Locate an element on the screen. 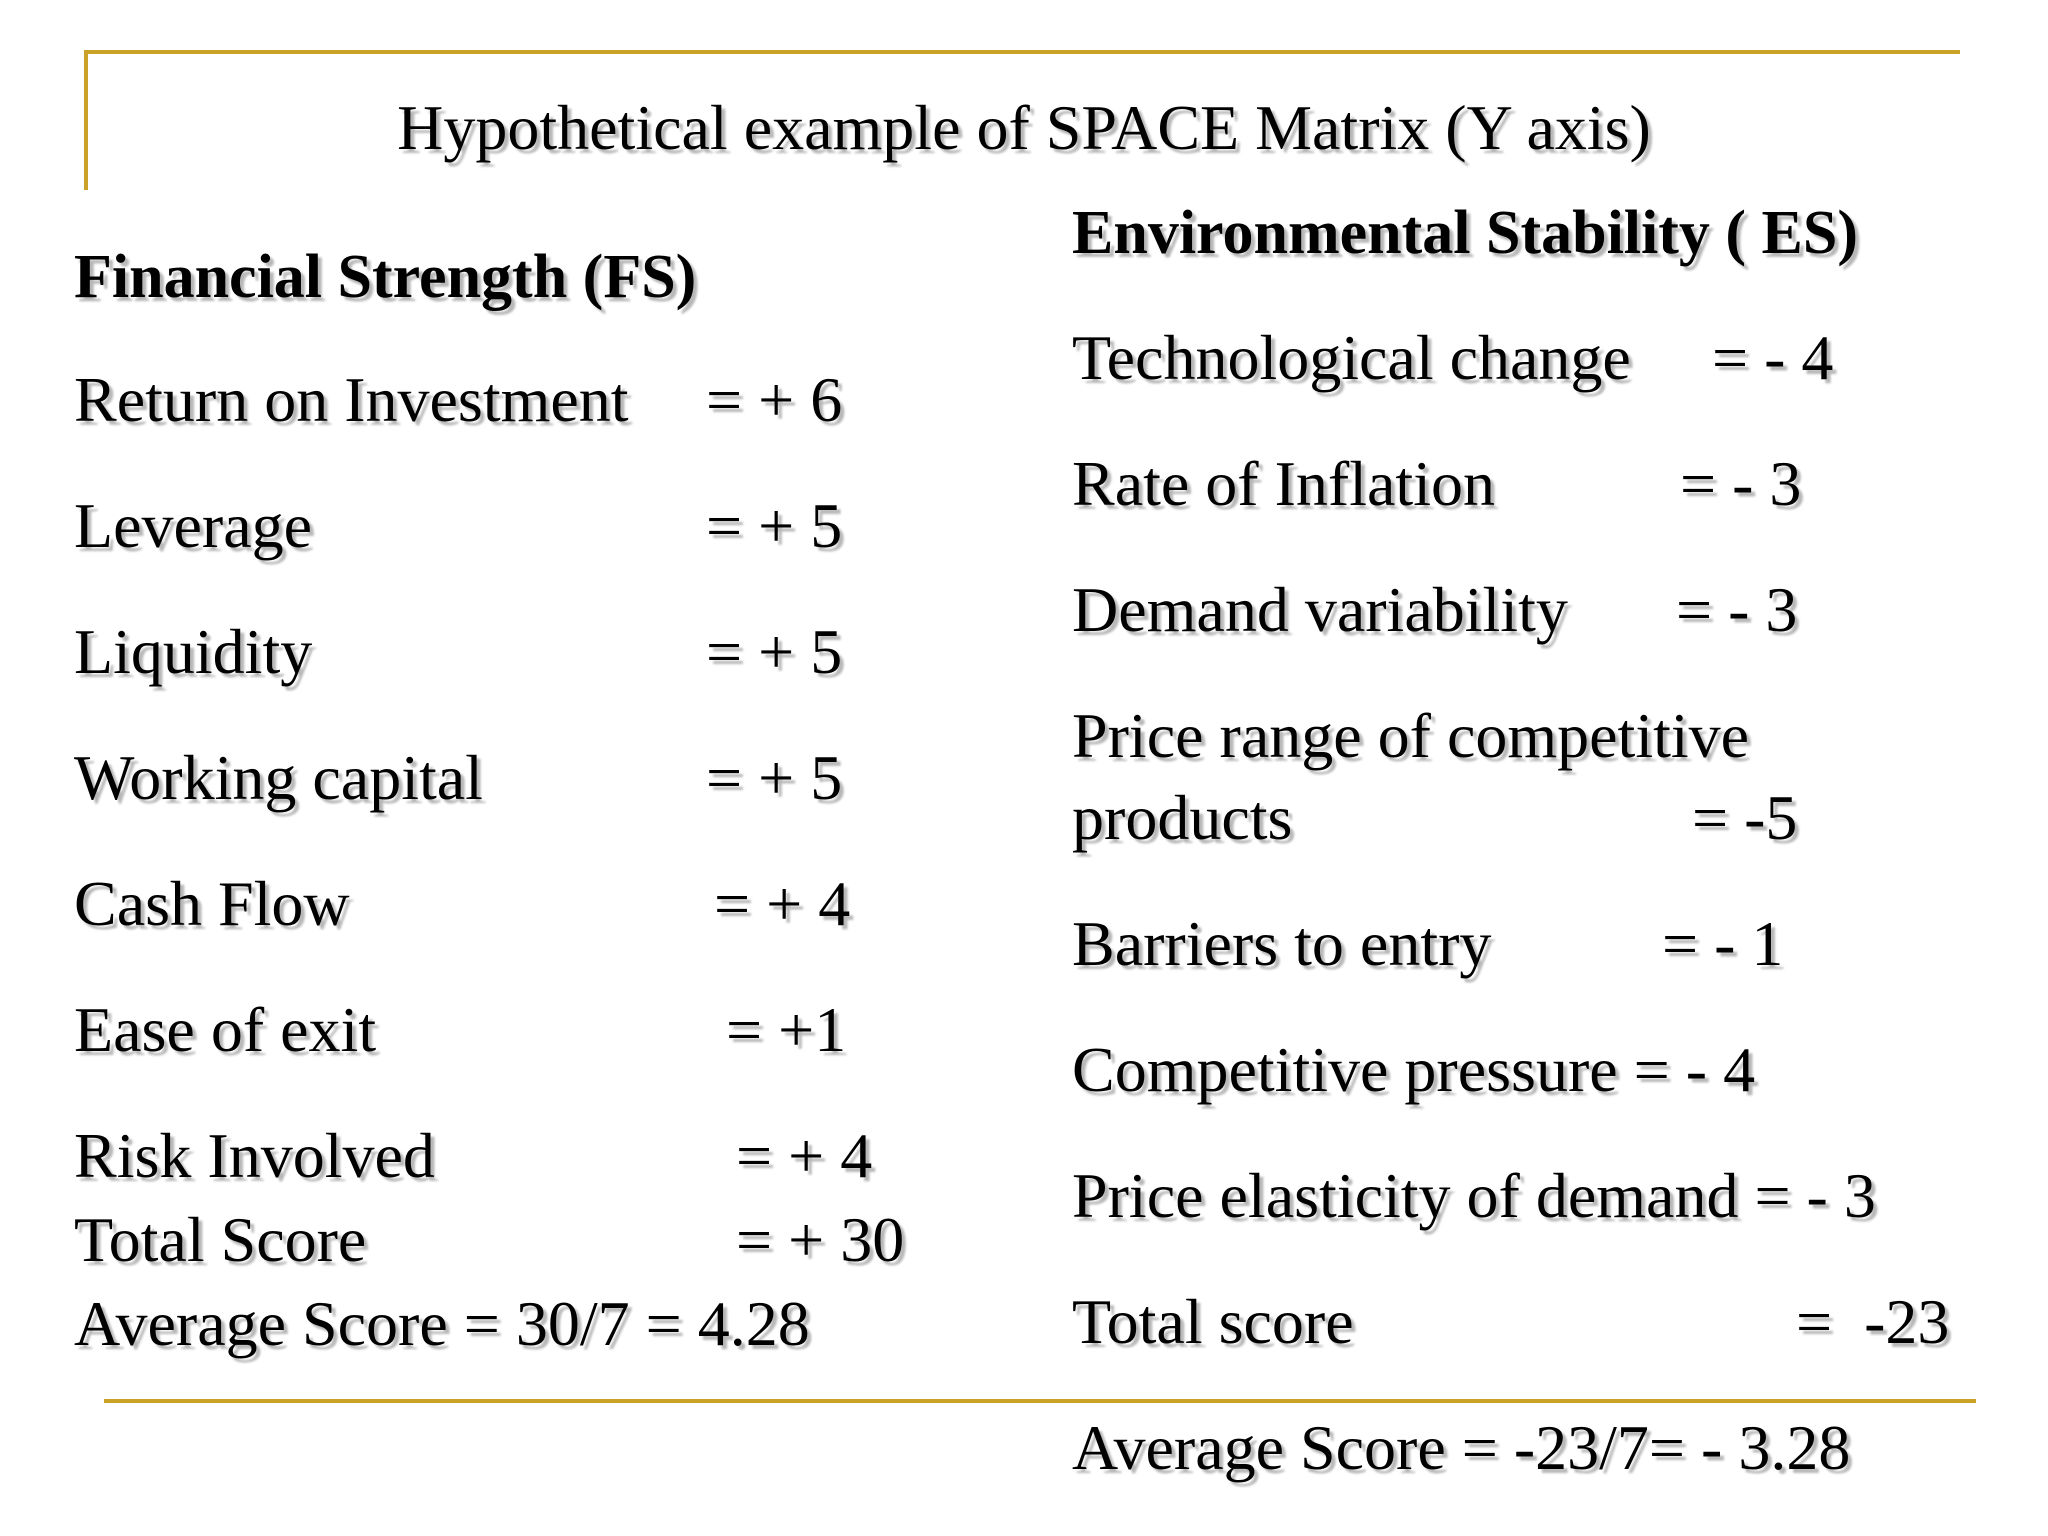 This screenshot has width=2048, height=1536. es-item-value: = - 1 is located at coordinates (1723, 943).